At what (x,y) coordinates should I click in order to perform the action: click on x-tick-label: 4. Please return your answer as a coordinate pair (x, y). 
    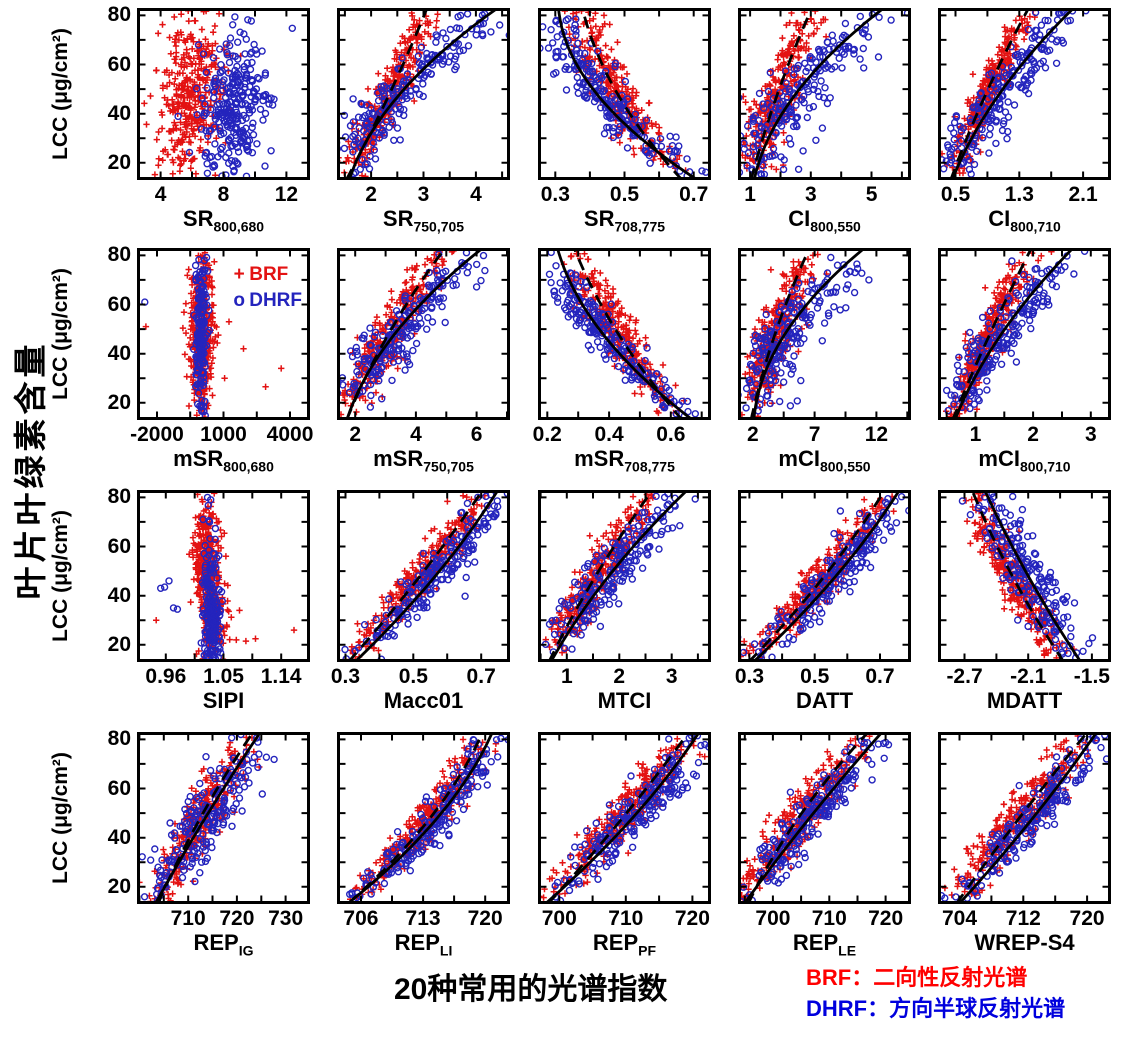
    Looking at the image, I should click on (476, 194).